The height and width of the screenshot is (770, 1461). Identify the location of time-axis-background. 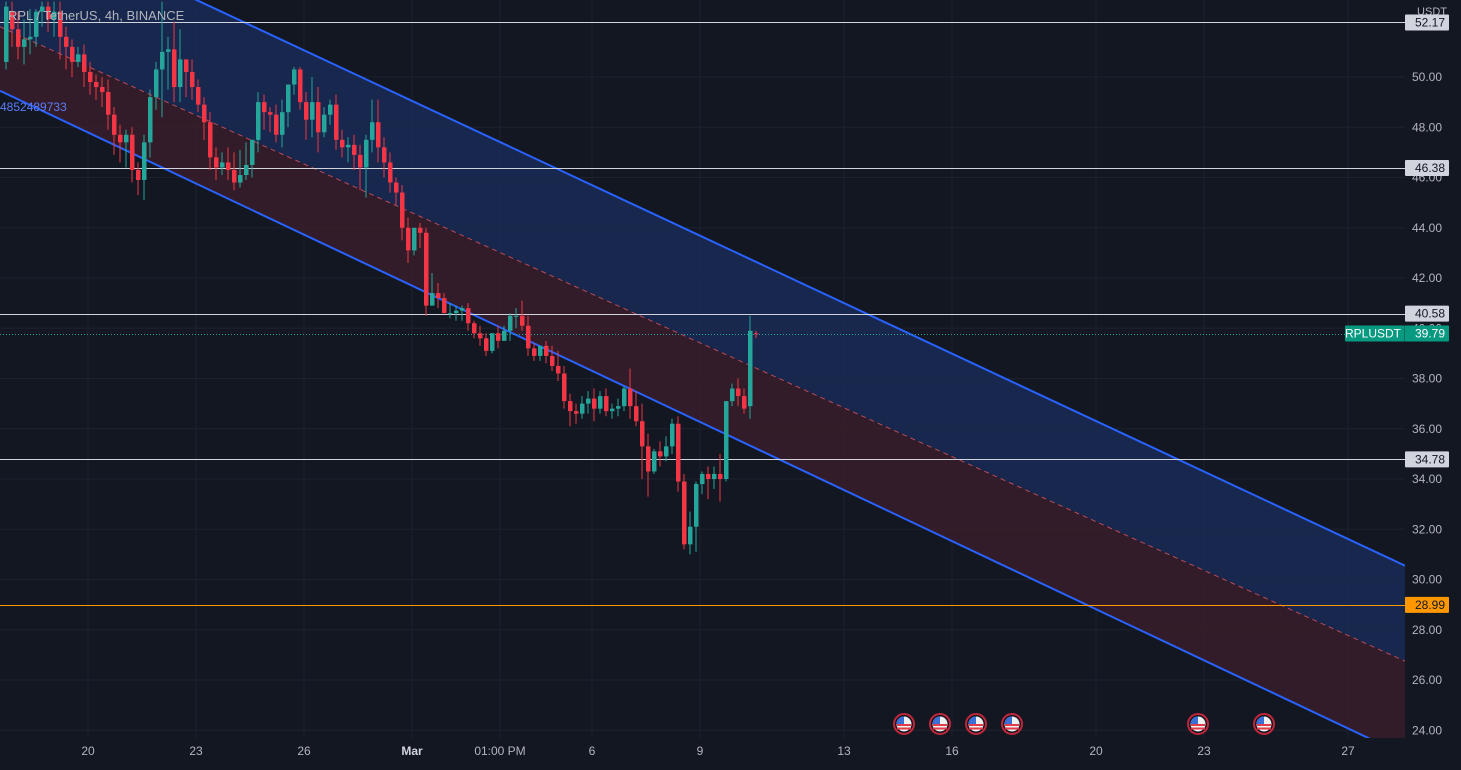
(702, 751).